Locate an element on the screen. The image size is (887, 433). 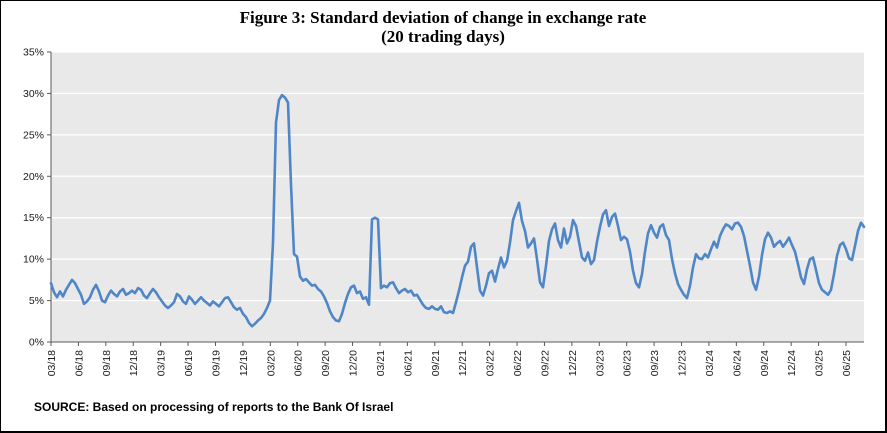
x-axis-label: 12/23 is located at coordinates (683, 363).